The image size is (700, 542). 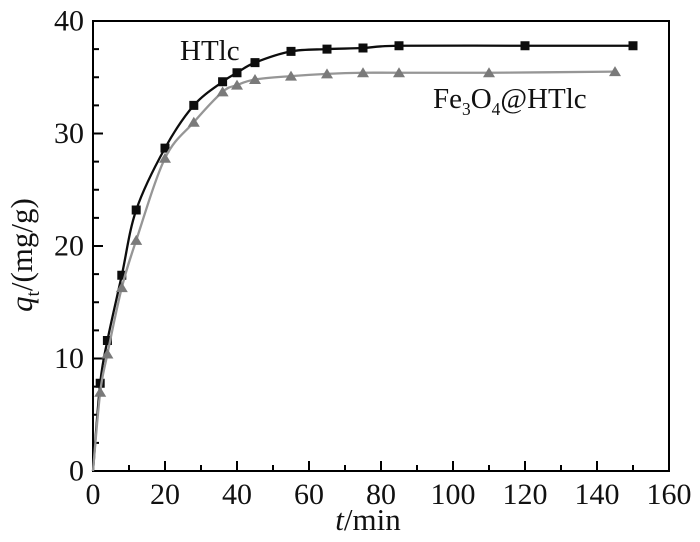 What do you see at coordinates (237, 494) in the screenshot?
I see `x-tick-label: 40` at bounding box center [237, 494].